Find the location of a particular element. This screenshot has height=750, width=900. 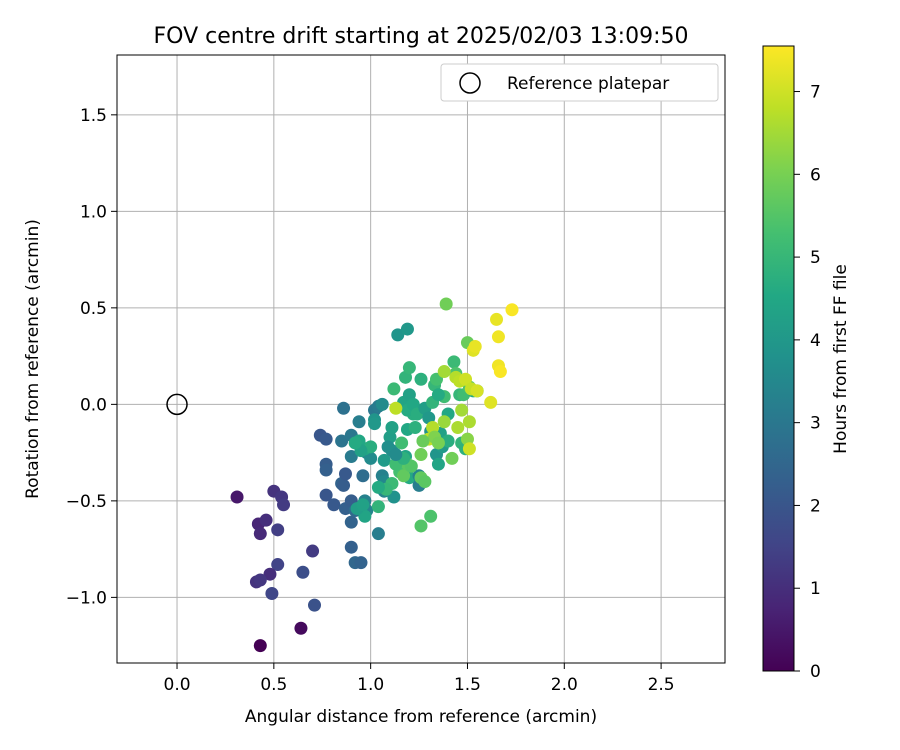

y-tick-label: 1.0 is located at coordinates (93, 212).